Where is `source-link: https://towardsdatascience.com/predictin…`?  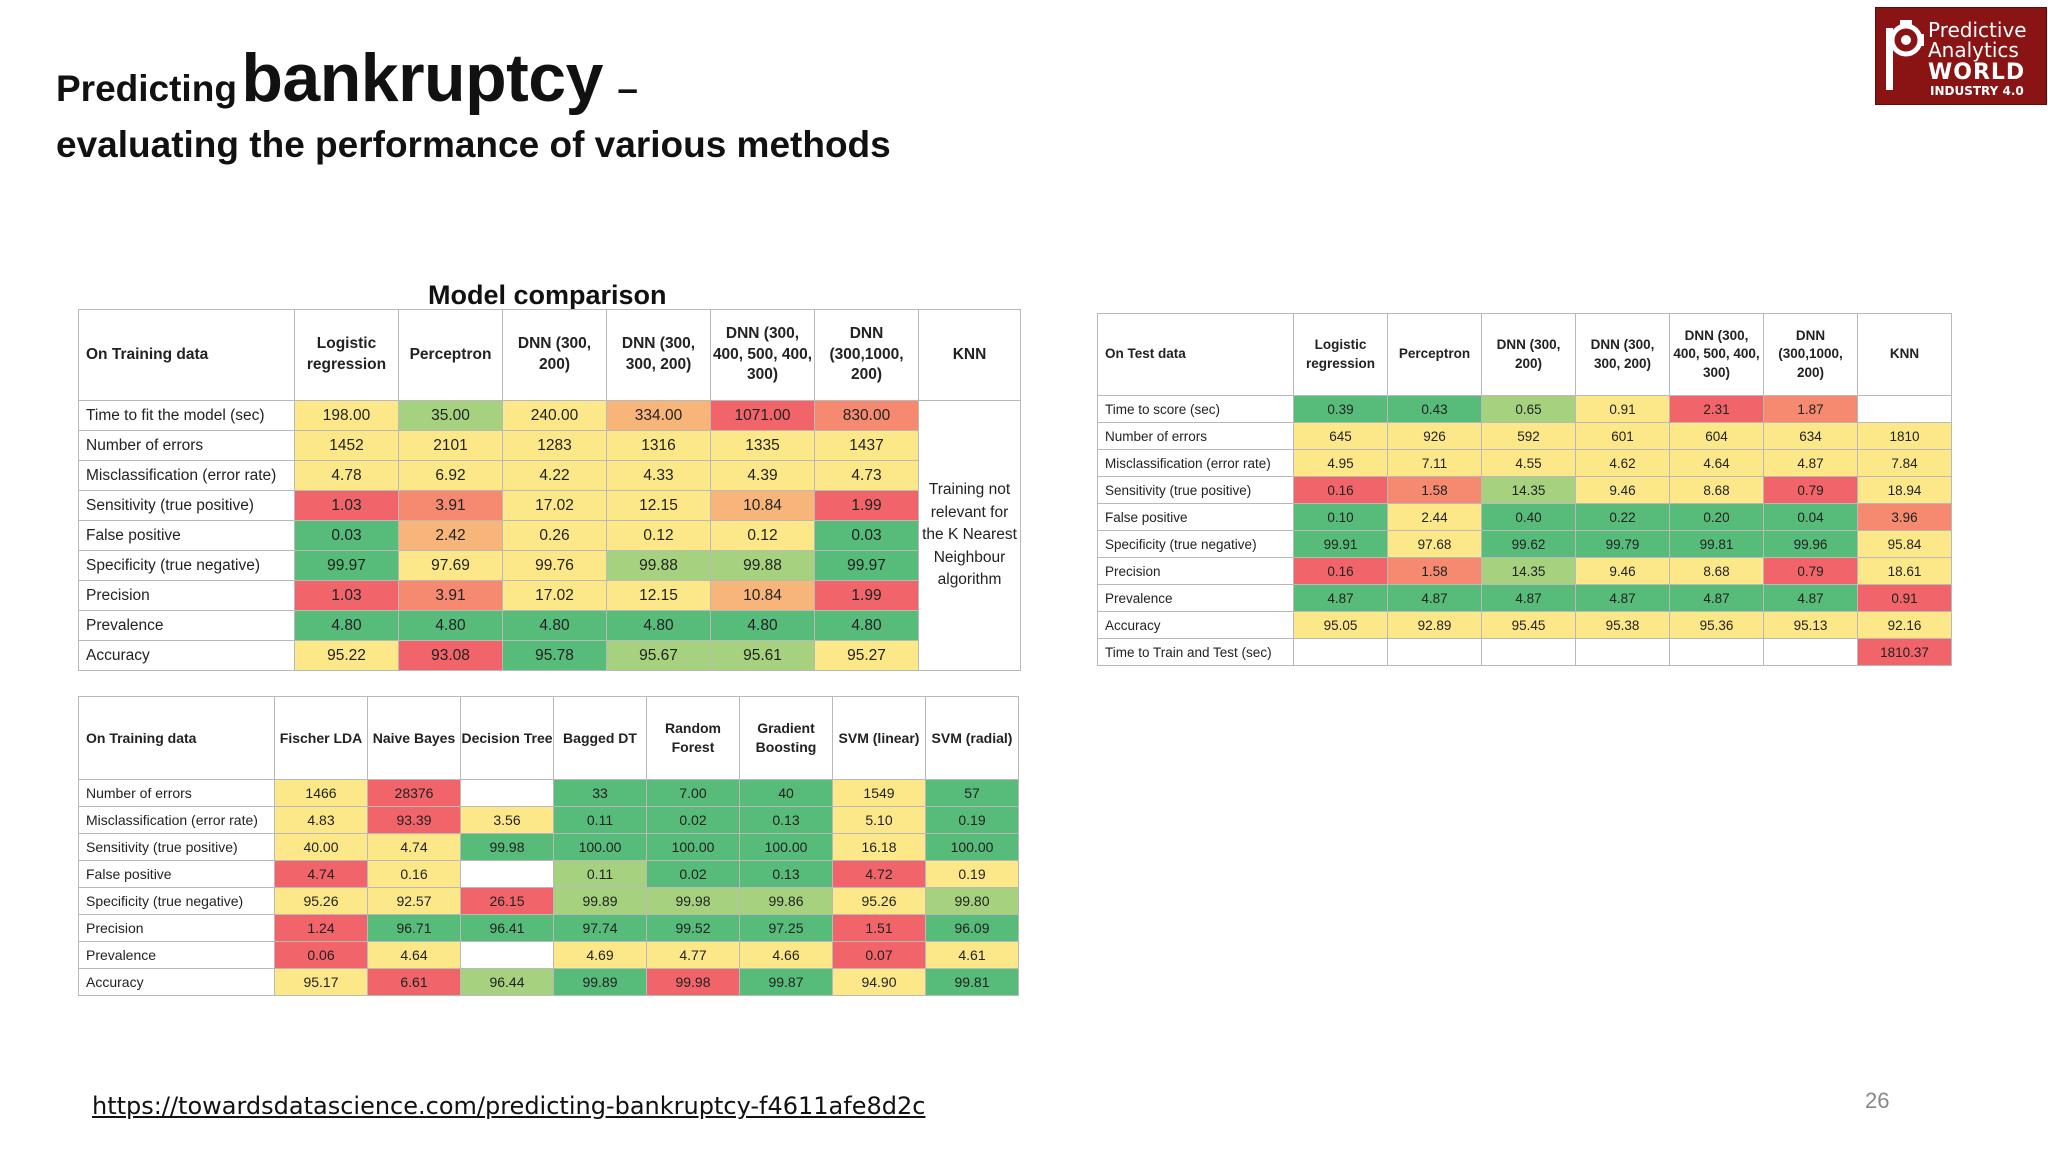
source-link: https://towardsdatascience.com/predictin… is located at coordinates (509, 1106).